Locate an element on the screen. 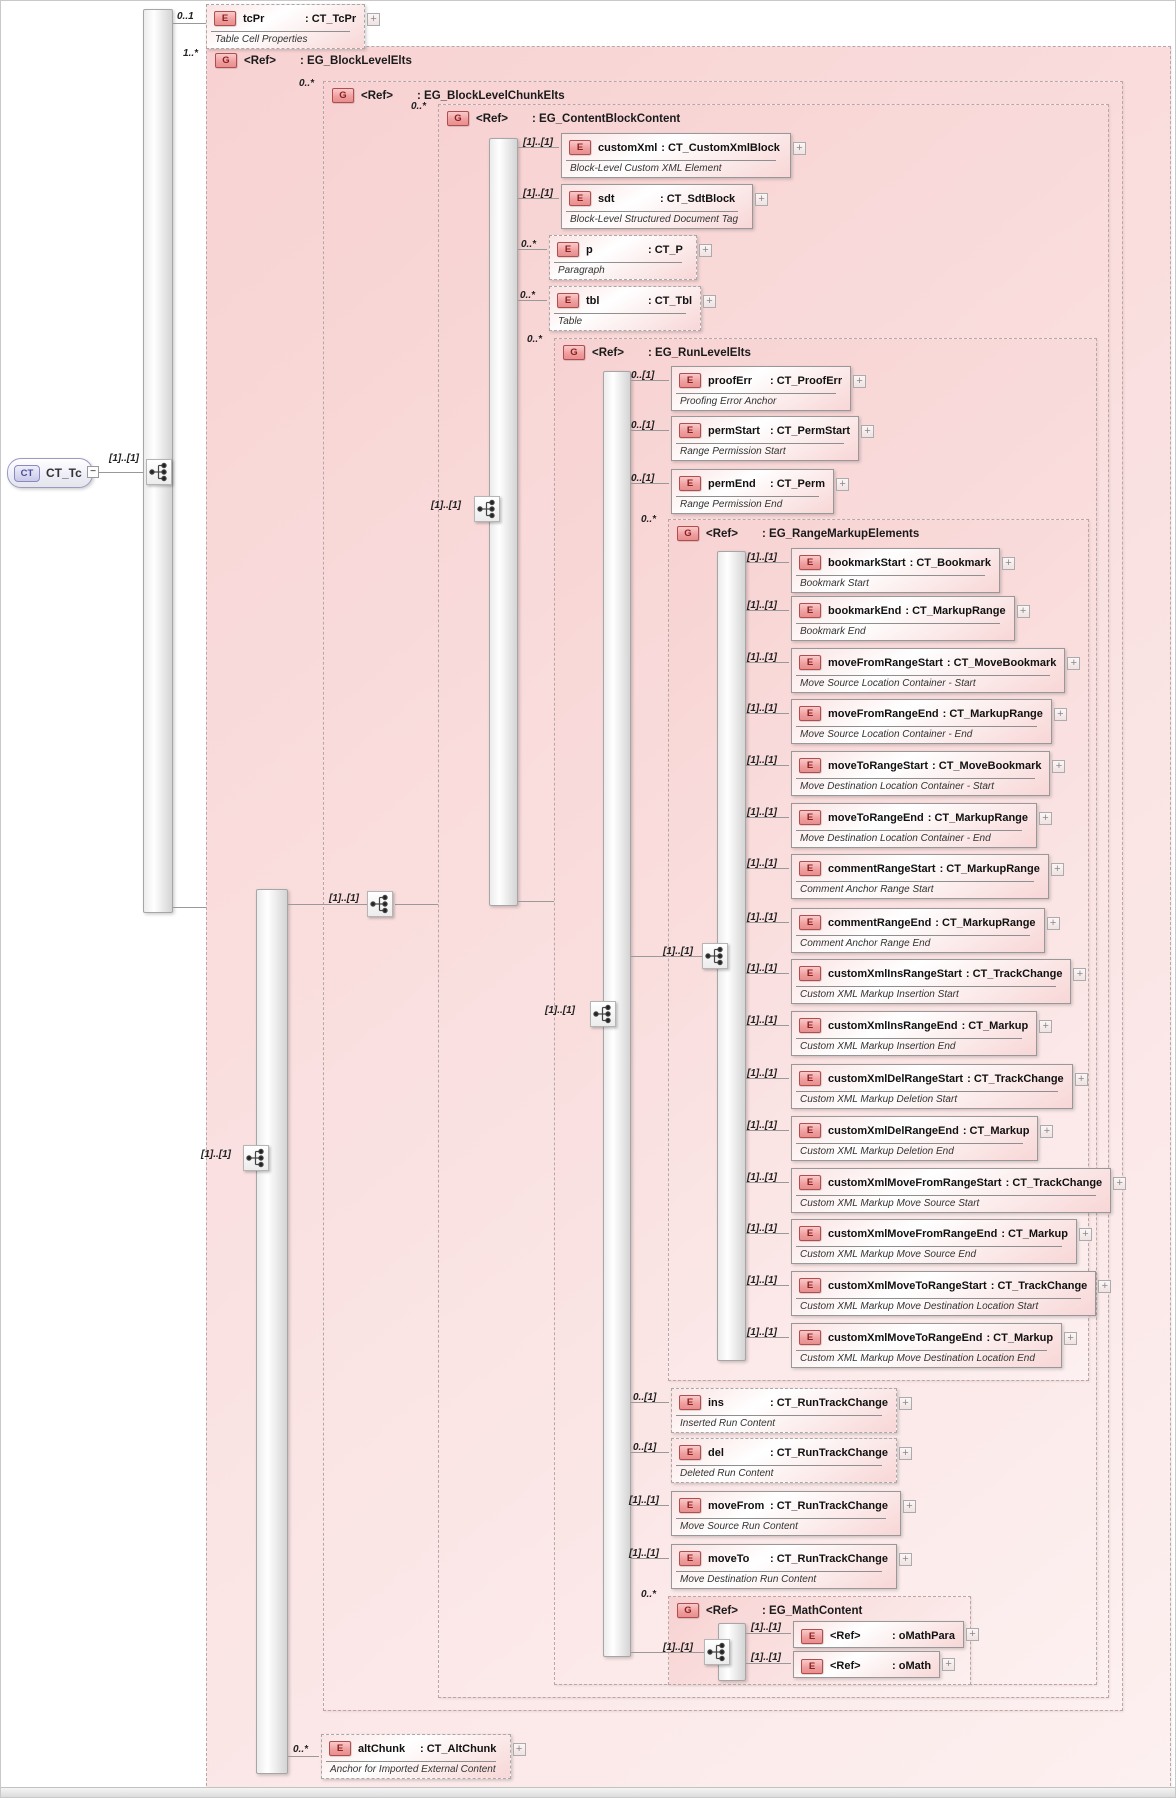 Image resolution: width=1176 pixels, height=1798 pixels. cardinality-blocklevelelts-compositor: [1]..[1] is located at coordinates (216, 1154).